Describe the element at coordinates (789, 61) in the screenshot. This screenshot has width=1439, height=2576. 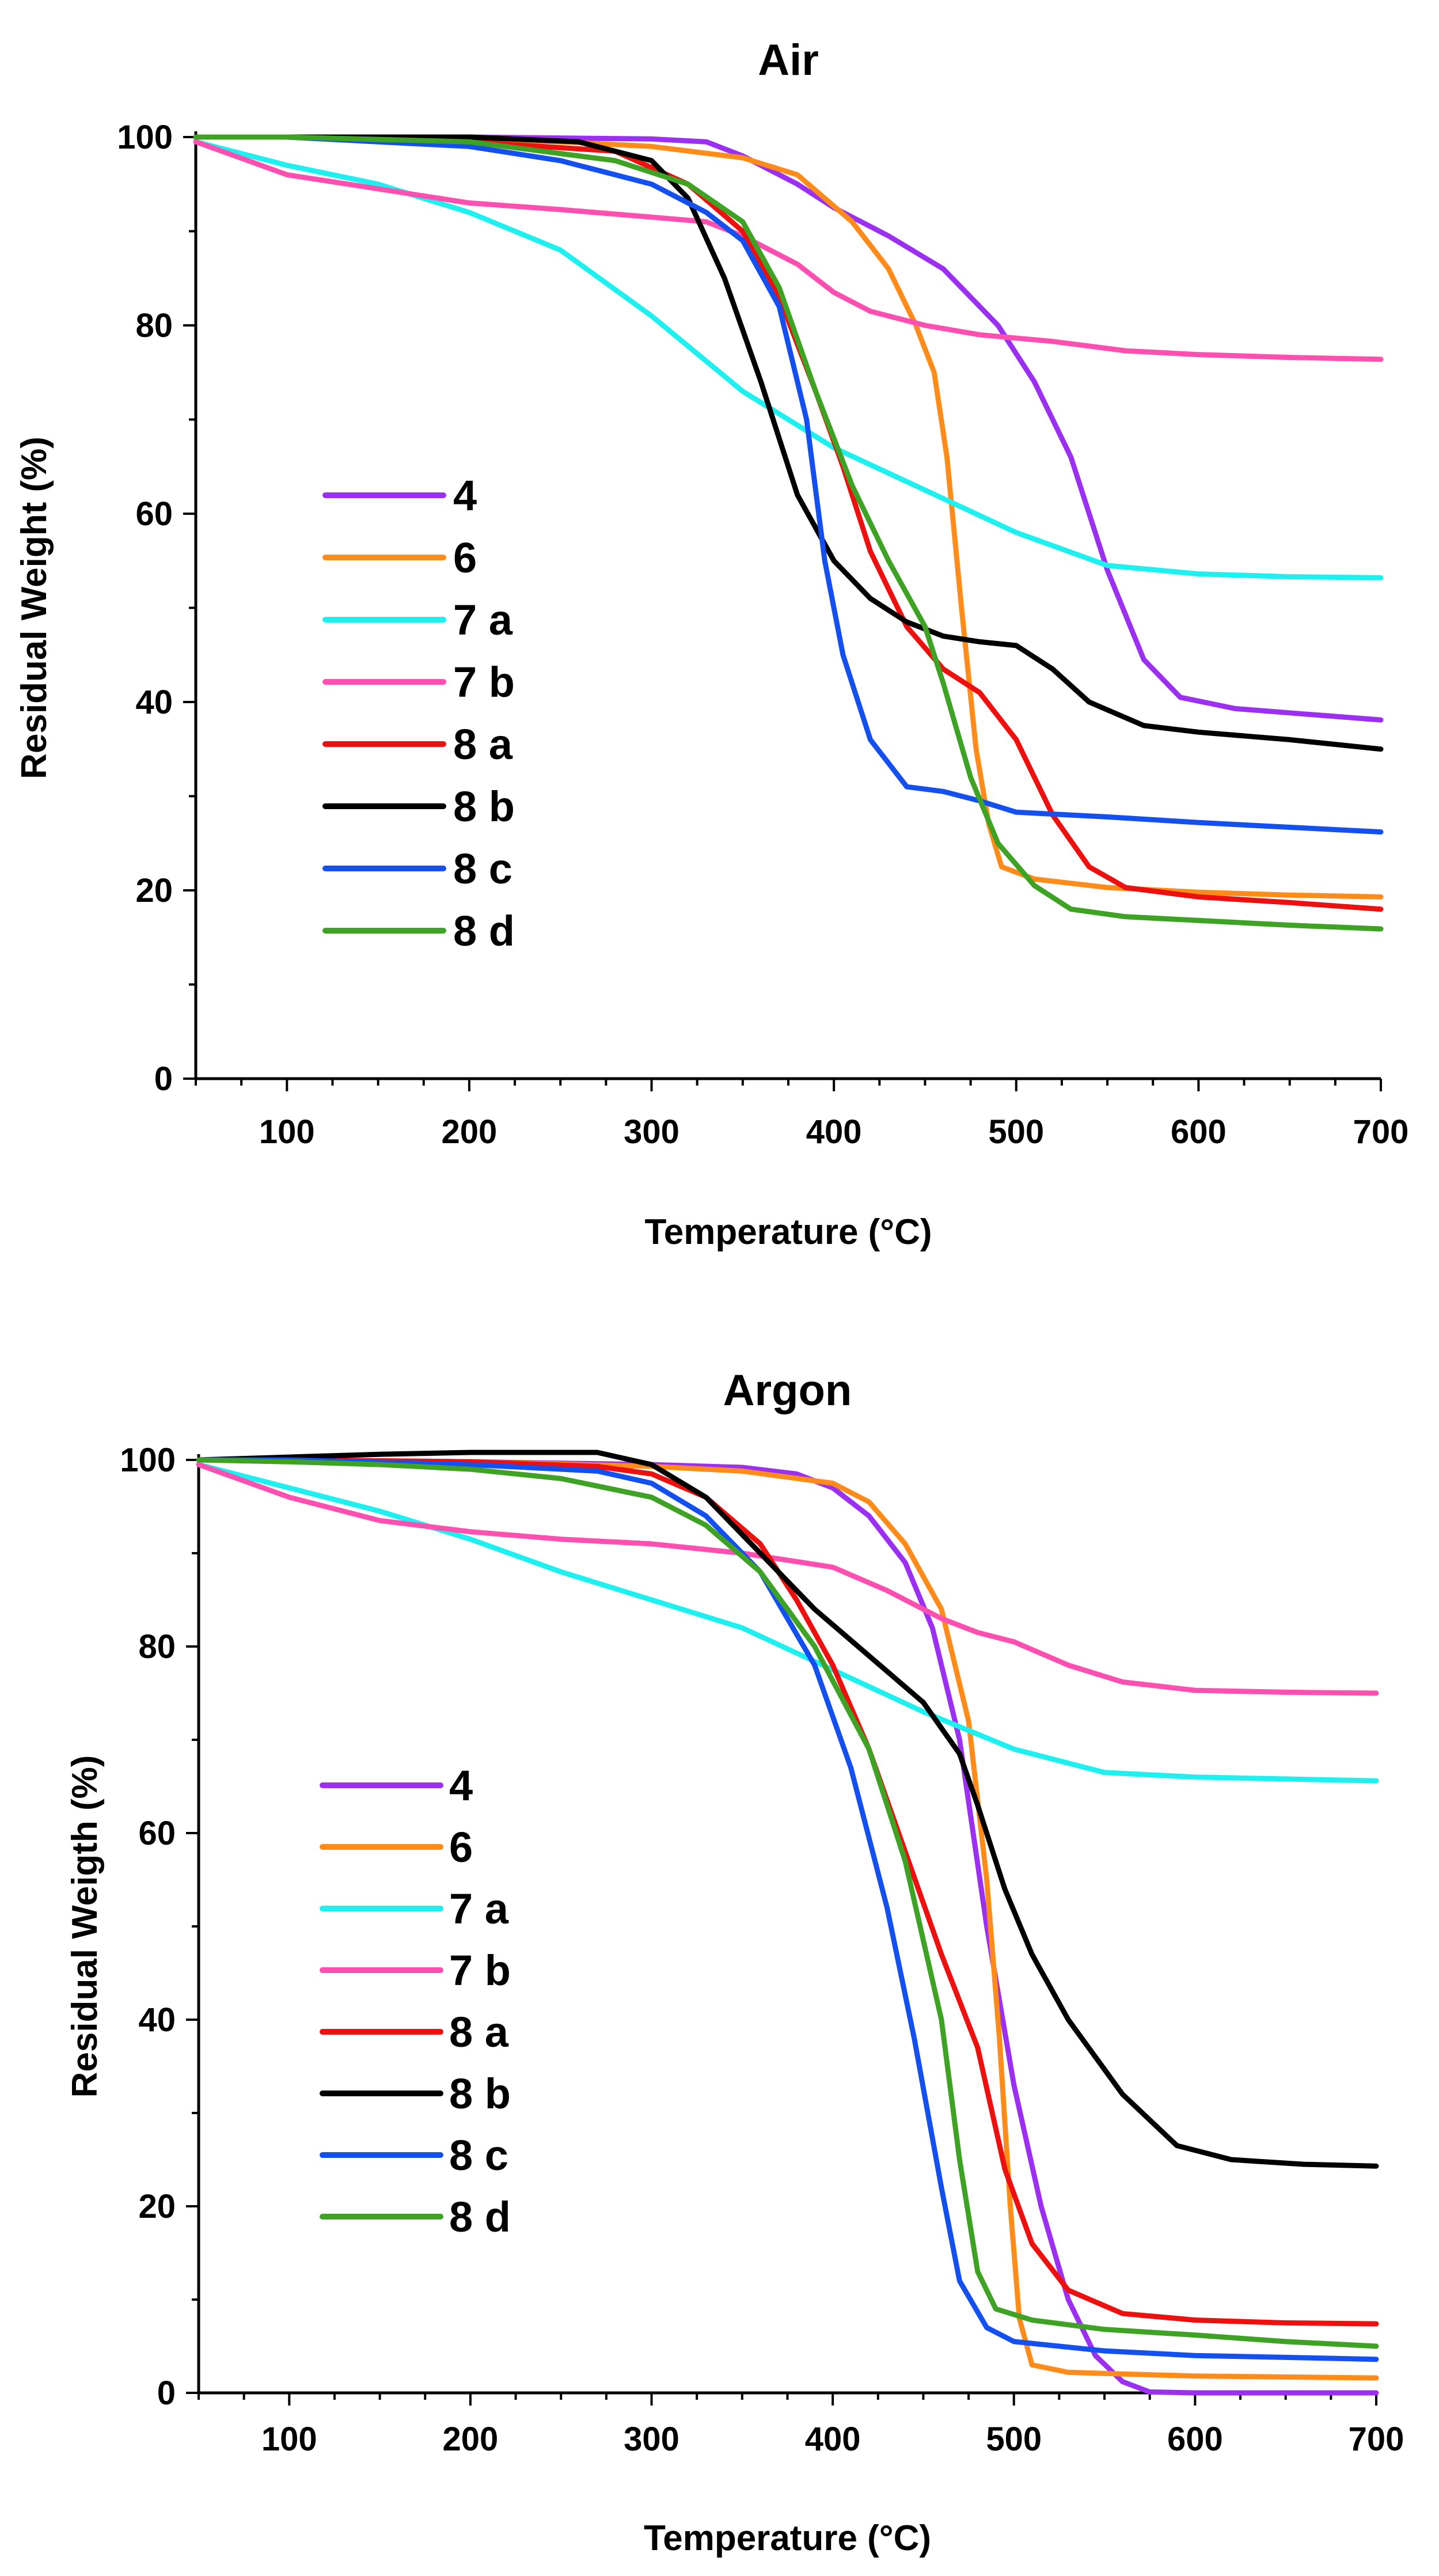
I see `chart-title: Air` at that location.